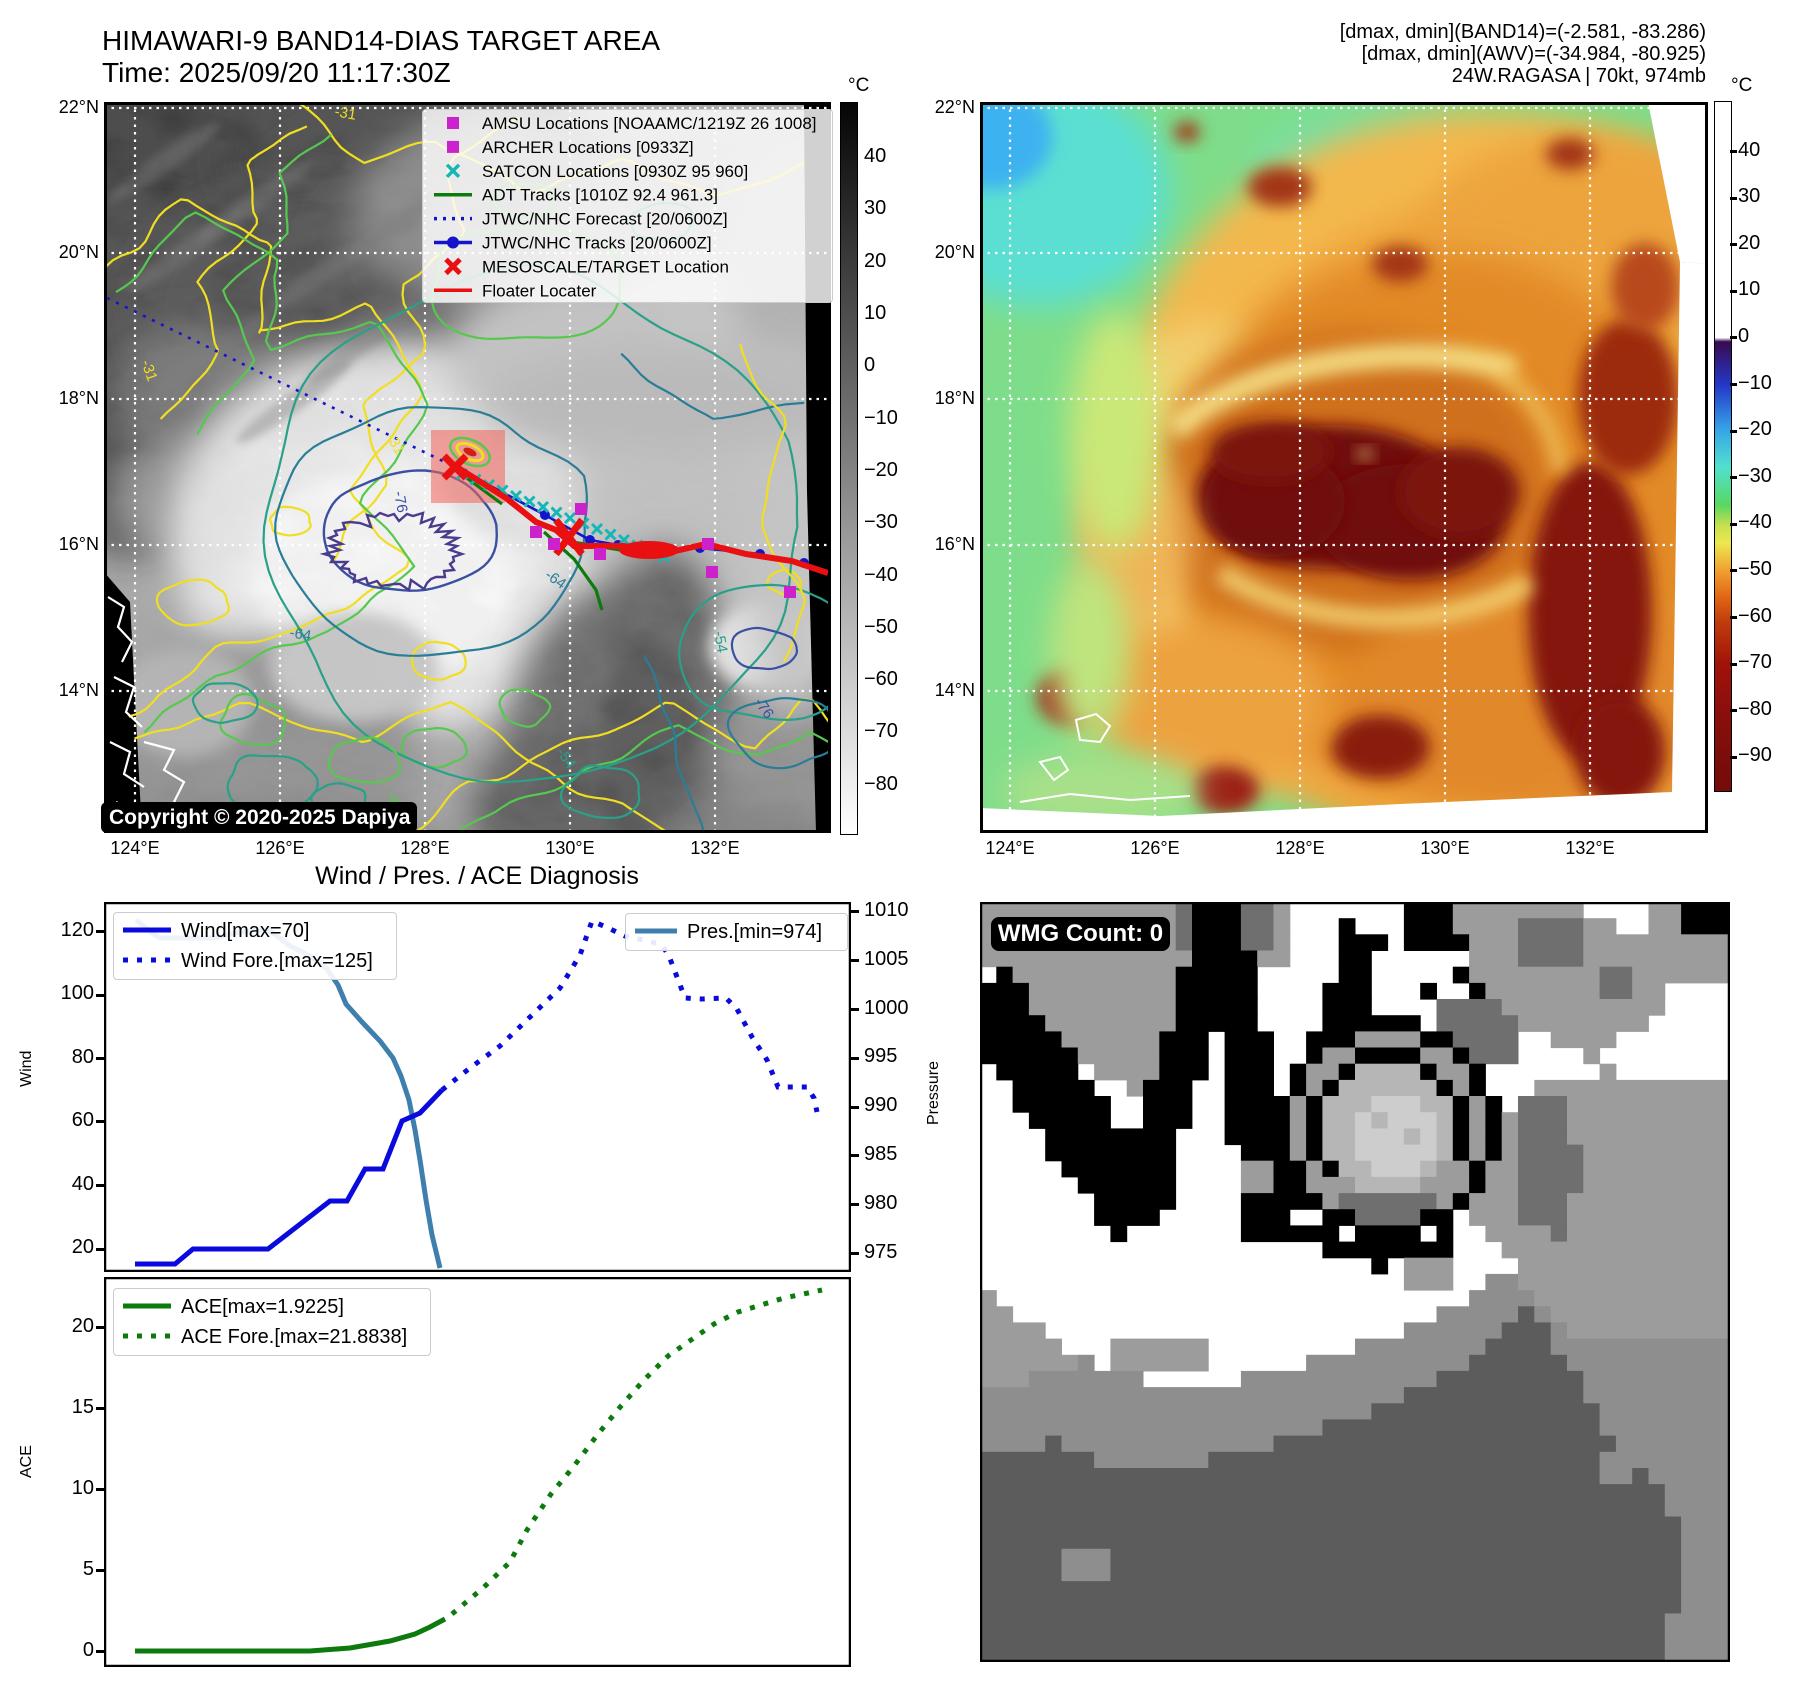 The width and height of the screenshot is (1797, 1691). I want to click on svg-text: ACE Fore.[max=21.8838], so click(294, 1337).